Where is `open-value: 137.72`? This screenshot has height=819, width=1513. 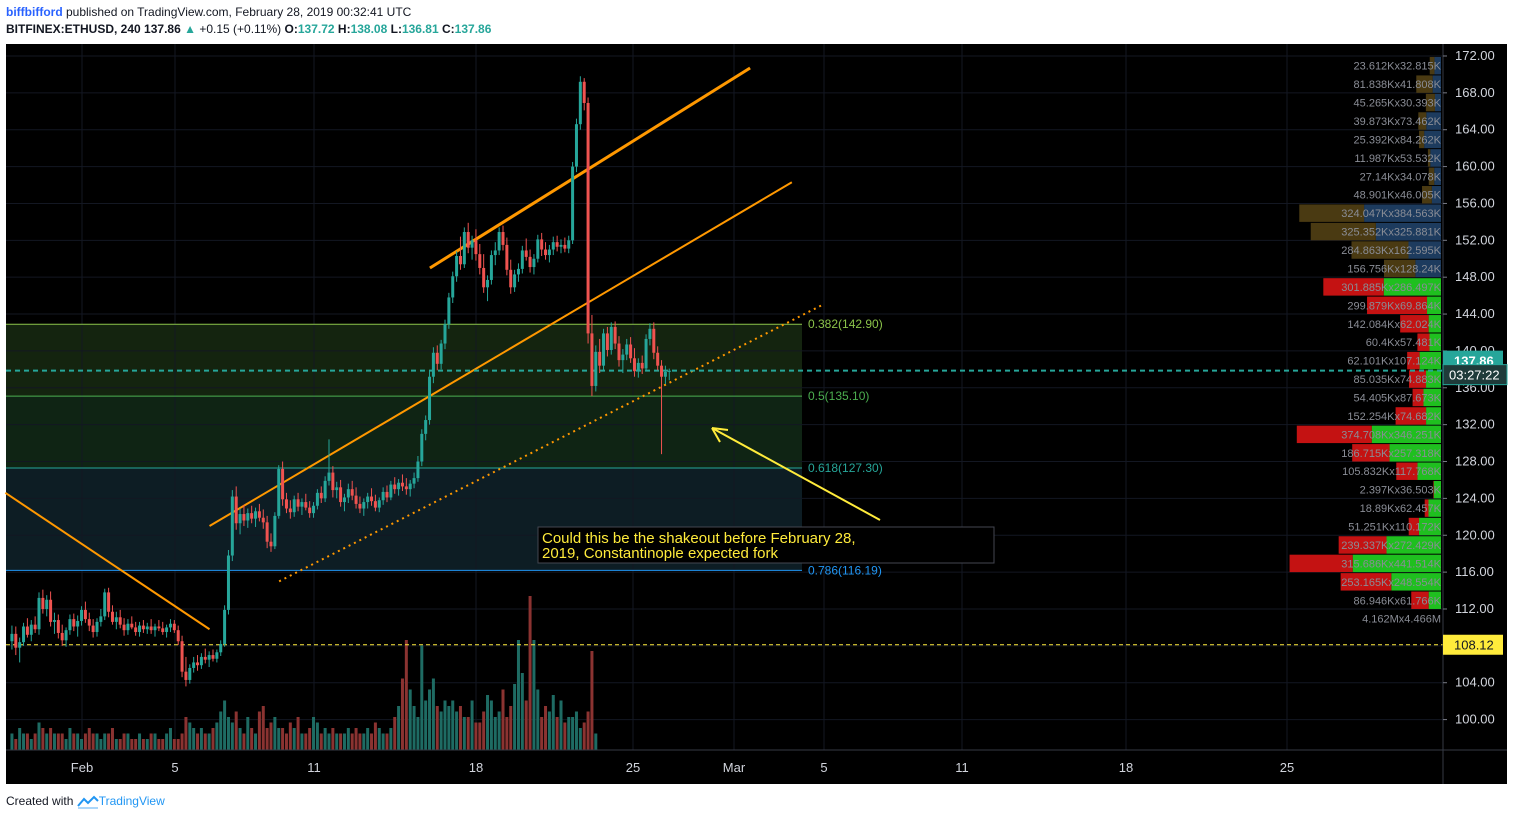
open-value: 137.72 is located at coordinates (316, 29).